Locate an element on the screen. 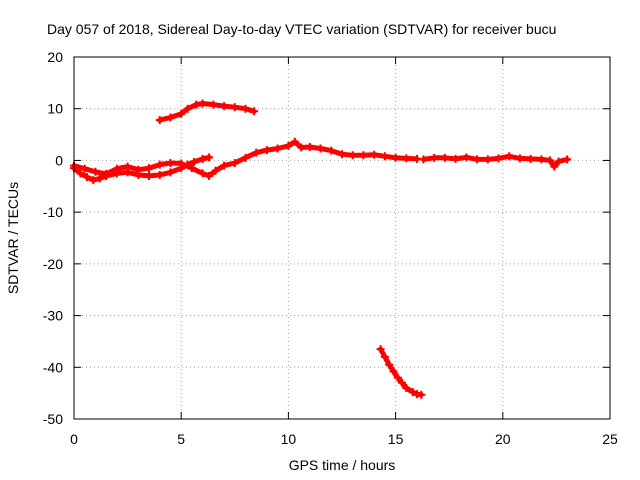  y-tick-label: -20 is located at coordinates (53, 264).